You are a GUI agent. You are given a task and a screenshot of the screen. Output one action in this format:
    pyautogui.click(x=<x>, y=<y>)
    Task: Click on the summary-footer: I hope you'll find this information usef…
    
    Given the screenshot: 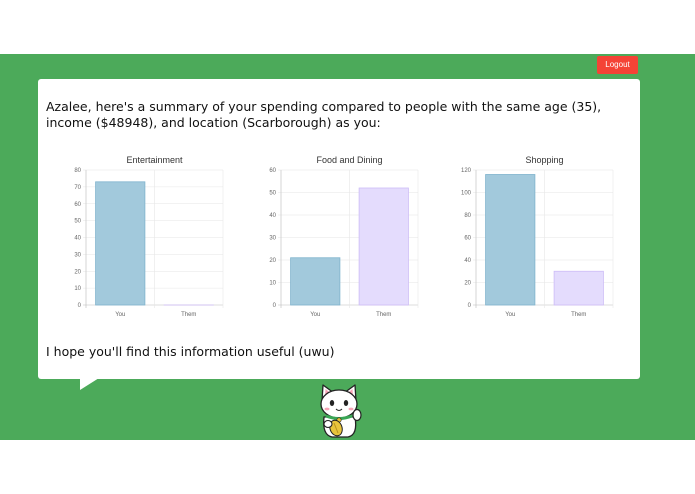 What is the action you would take?
    pyautogui.click(x=190, y=351)
    